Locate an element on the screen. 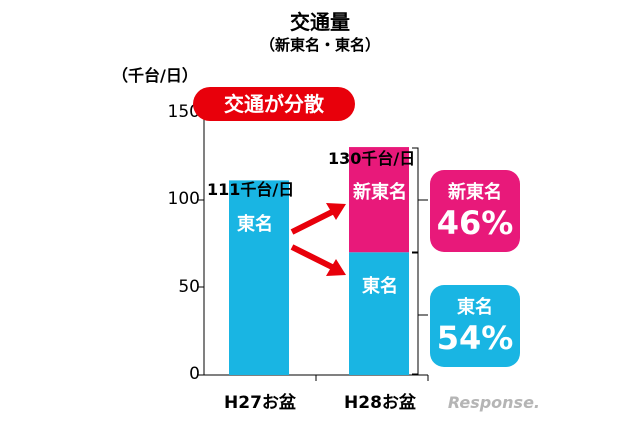  share-percent-tomei: 54% is located at coordinates (475, 338).